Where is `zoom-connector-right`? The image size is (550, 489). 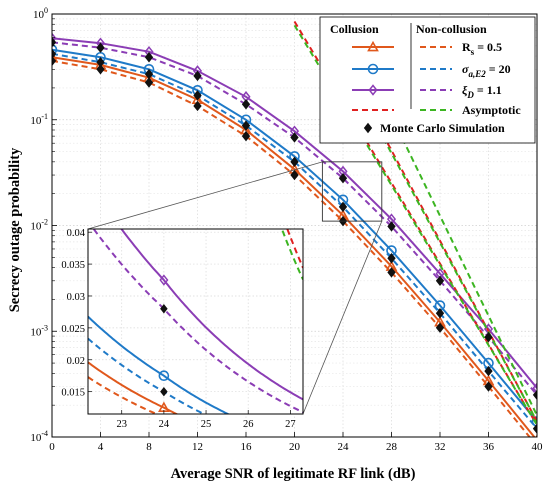 zoom-connector-right is located at coordinates (342, 317).